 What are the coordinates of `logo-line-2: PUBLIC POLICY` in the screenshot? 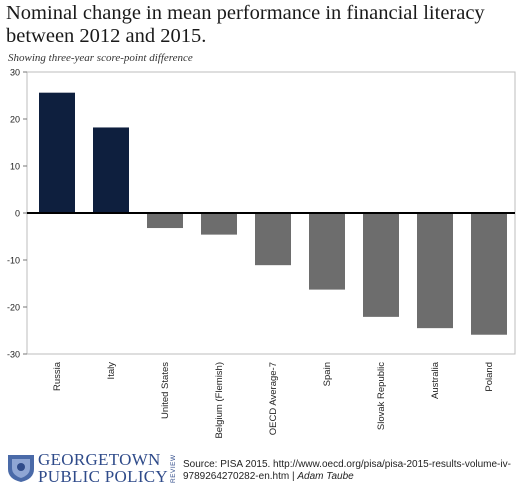 It's located at (103, 476).